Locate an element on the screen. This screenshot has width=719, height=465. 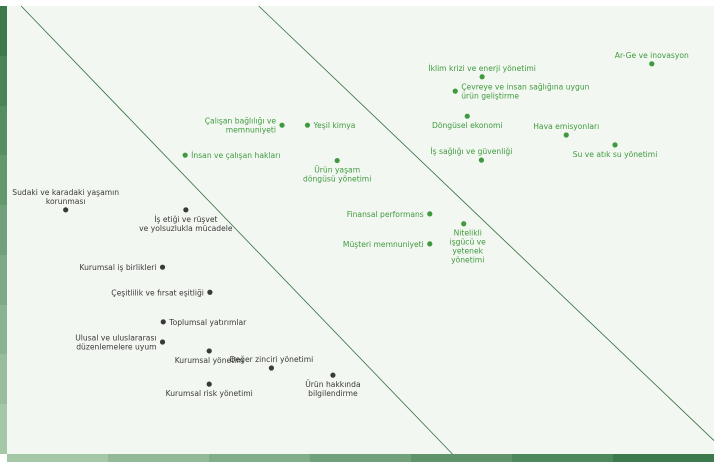
point-çalışan-bağlılığı-ve-memnuniyeti is located at coordinates (282, 125).